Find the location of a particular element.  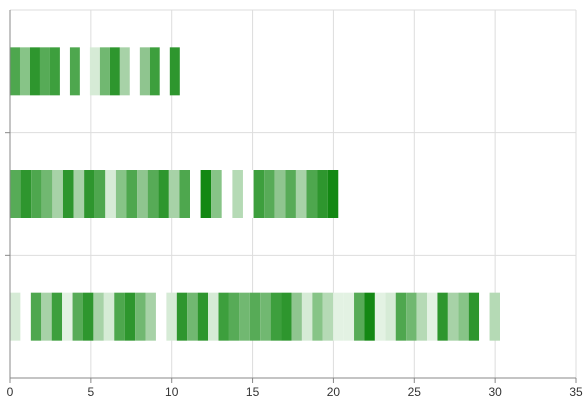

x-tick-label: 15 is located at coordinates (253, 392).